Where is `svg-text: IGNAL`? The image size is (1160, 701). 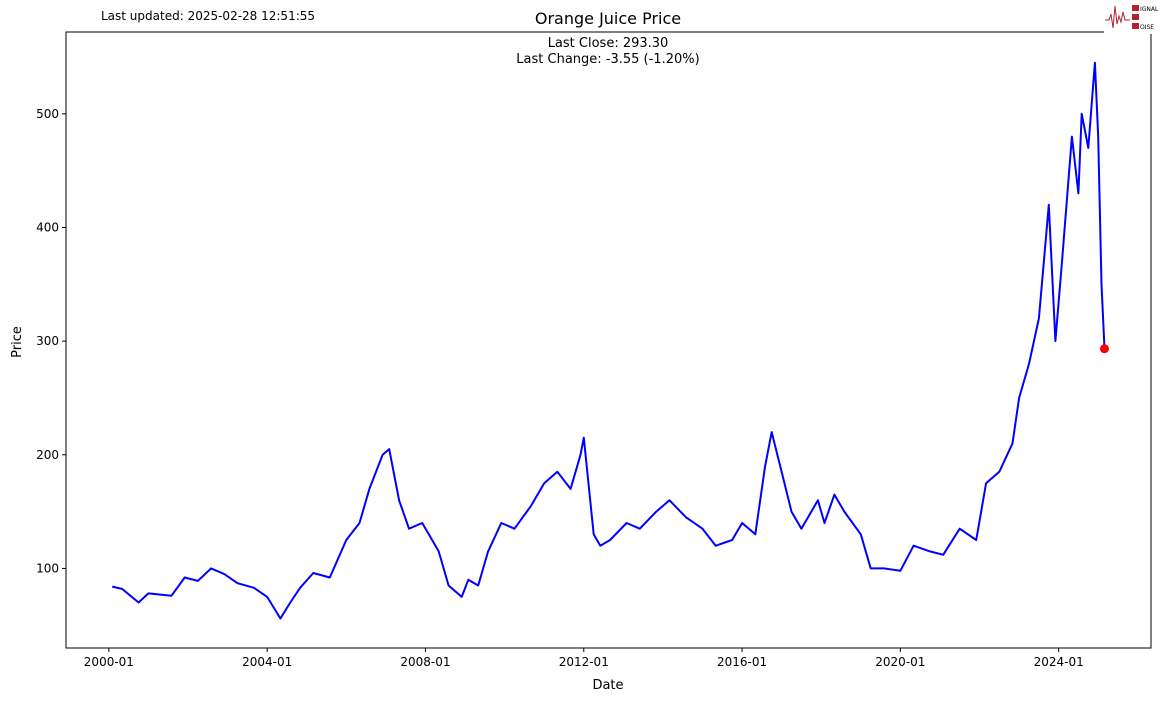 svg-text: IGNAL is located at coordinates (1149, 9).